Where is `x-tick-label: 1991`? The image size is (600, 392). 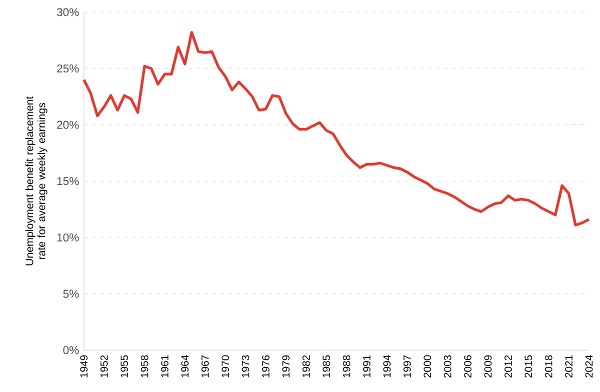
x-tick-label: 1991 is located at coordinates (366, 366).